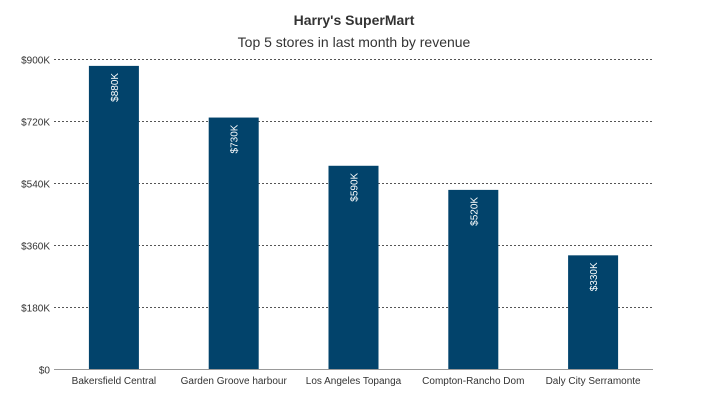 The image size is (708, 409). What do you see at coordinates (473, 381) in the screenshot?
I see `x-tick-label: Compton-Rancho Dom` at bounding box center [473, 381].